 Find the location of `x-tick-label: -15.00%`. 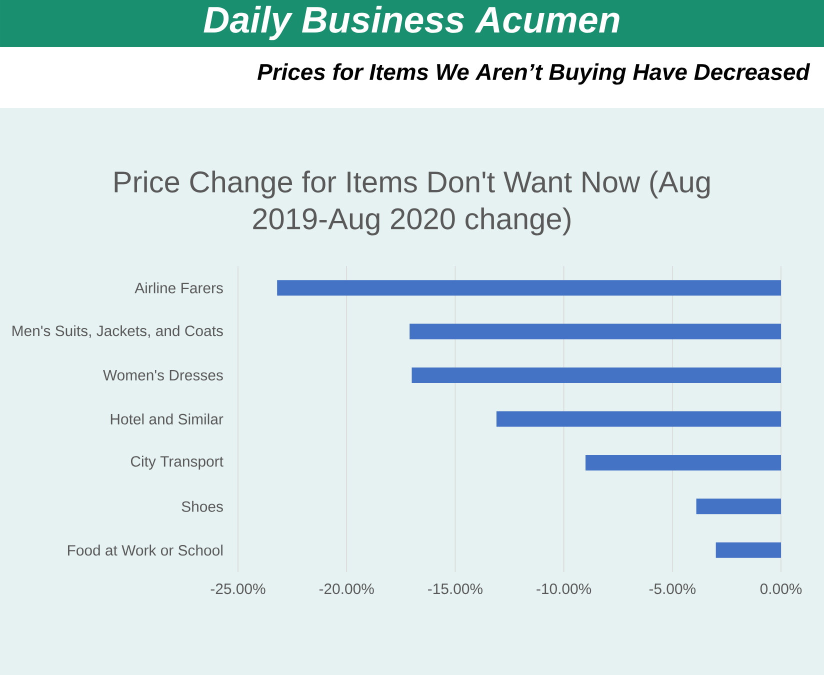

x-tick-label: -15.00% is located at coordinates (455, 589).